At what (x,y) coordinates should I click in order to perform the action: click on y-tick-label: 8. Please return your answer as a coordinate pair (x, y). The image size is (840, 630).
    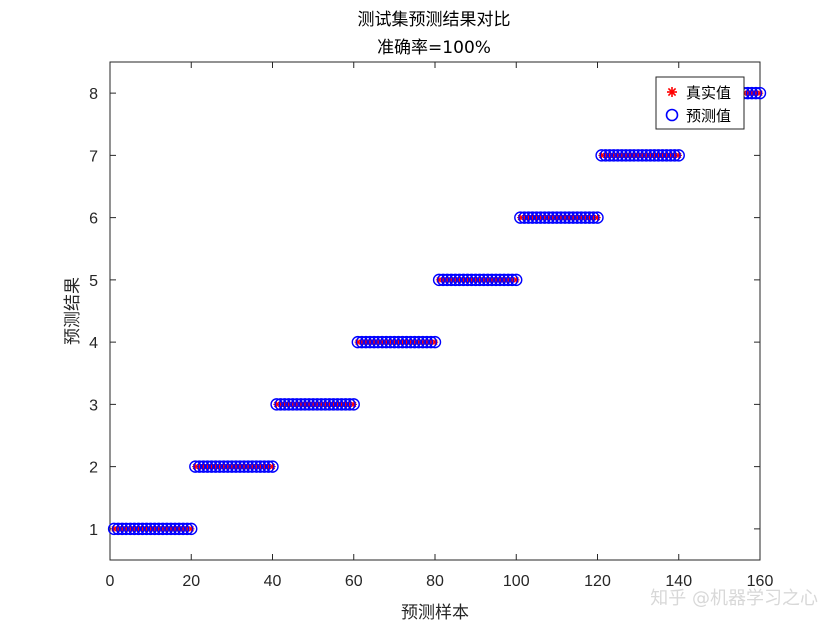
    Looking at the image, I should click on (93, 94).